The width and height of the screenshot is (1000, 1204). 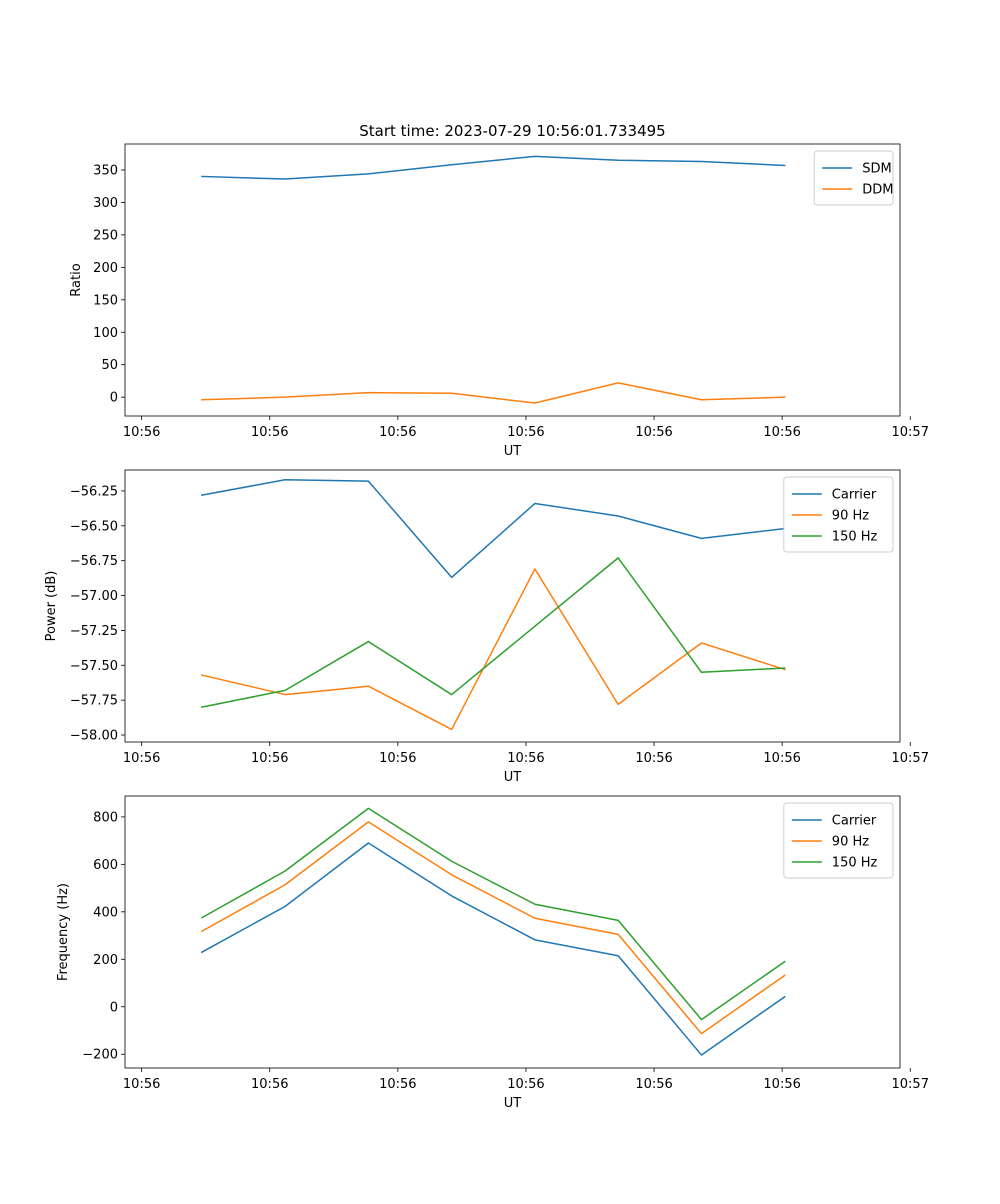 I want to click on y-tick-label: −57.75, so click(x=94, y=701).